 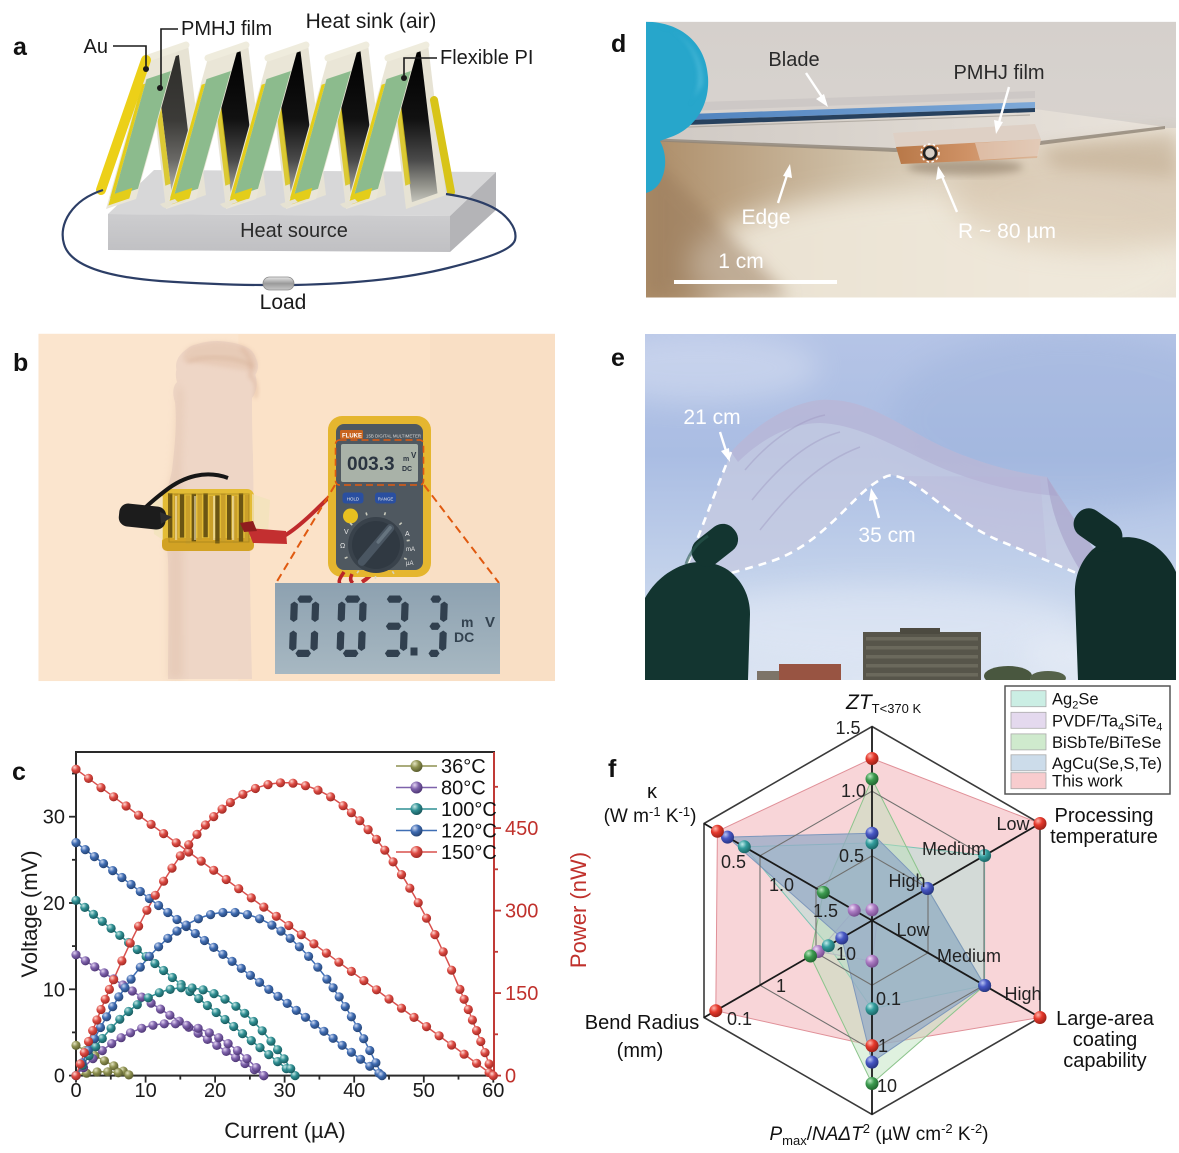 What do you see at coordinates (353, 499) in the screenshot?
I see `svg-text: HOLD` at bounding box center [353, 499].